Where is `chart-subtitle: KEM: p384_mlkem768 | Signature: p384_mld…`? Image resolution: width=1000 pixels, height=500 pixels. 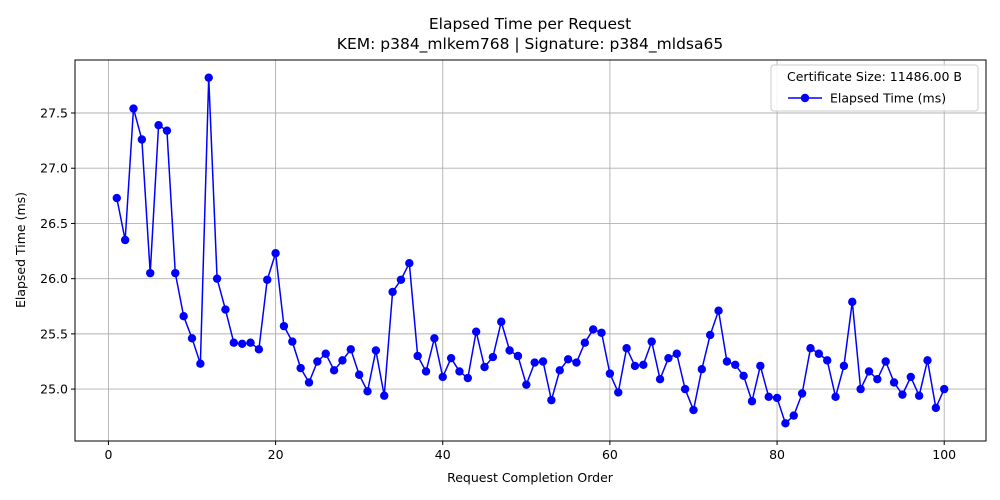
chart-subtitle: KEM: p384_mlkem768 | Signature: p384_mld… is located at coordinates (530, 44).